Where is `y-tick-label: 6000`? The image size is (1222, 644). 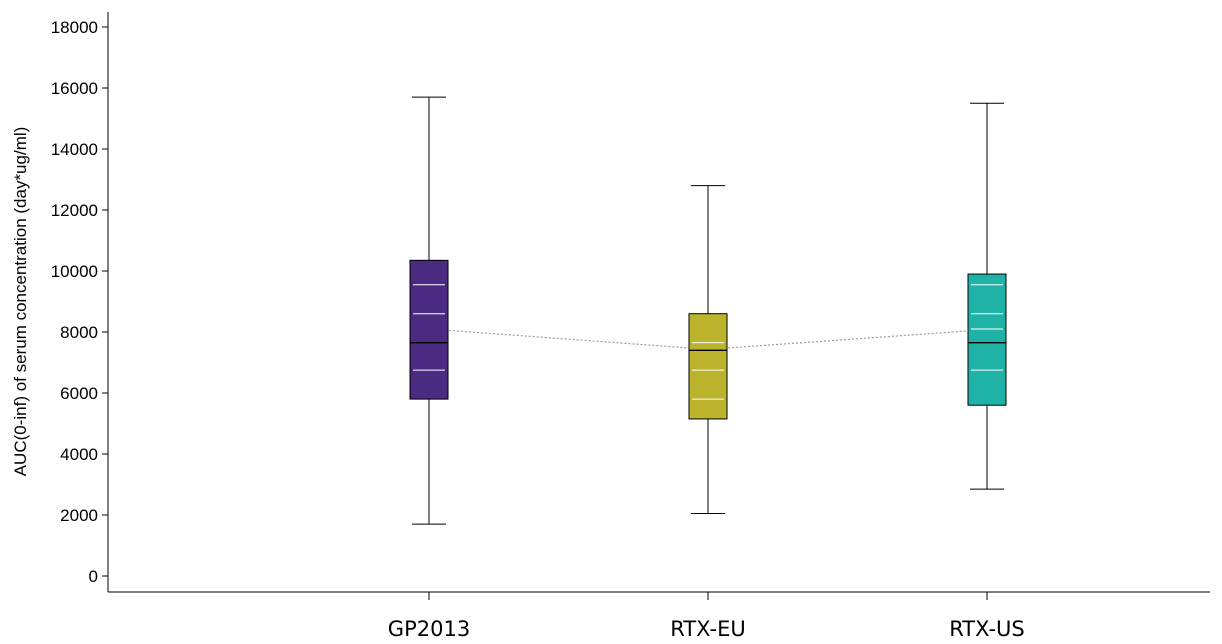 y-tick-label: 6000 is located at coordinates (79, 393).